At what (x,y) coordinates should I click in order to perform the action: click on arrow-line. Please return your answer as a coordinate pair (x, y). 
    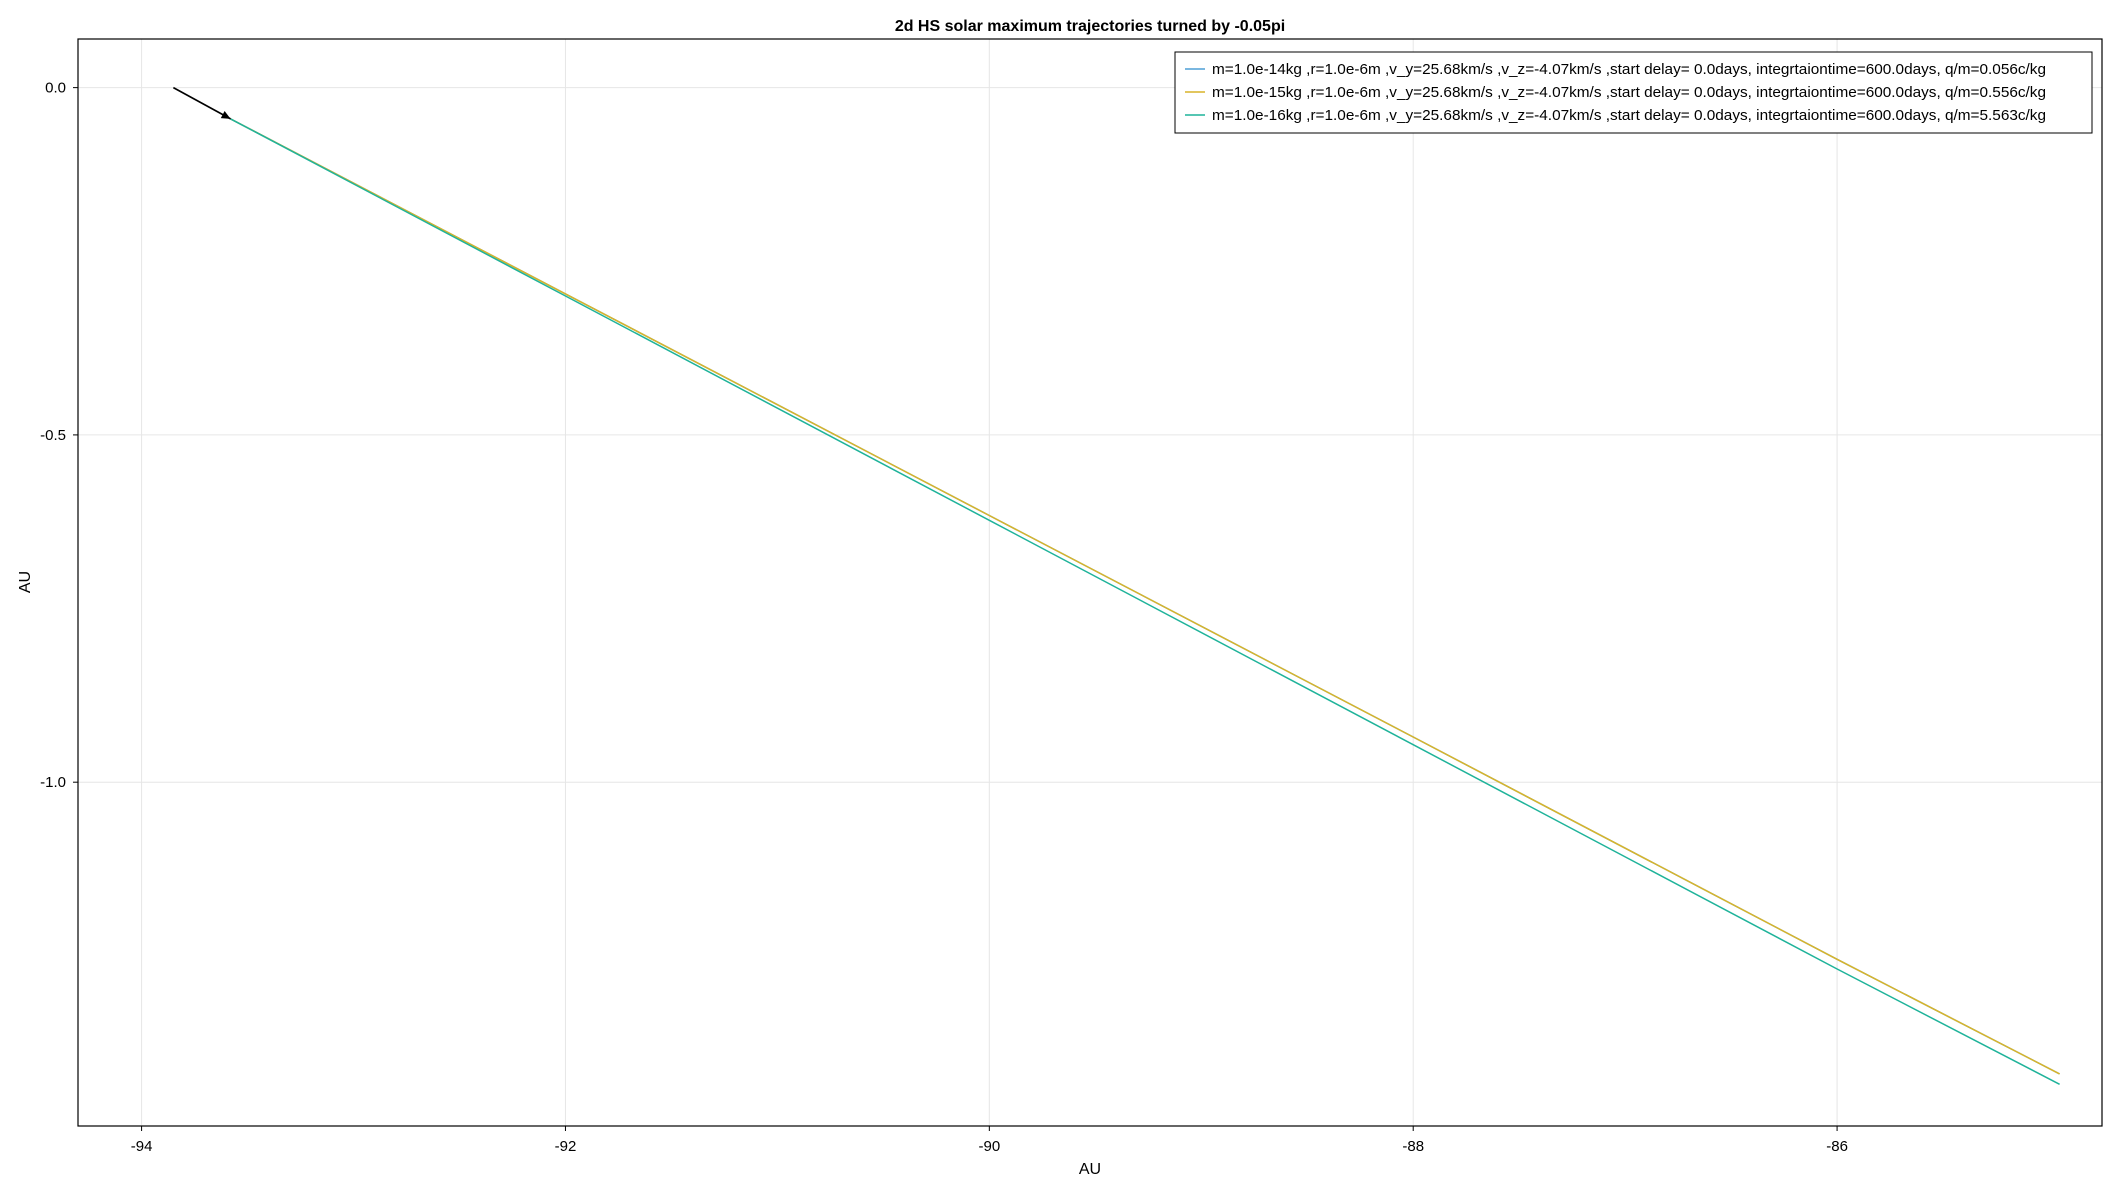
    Looking at the image, I should click on (201, 103).